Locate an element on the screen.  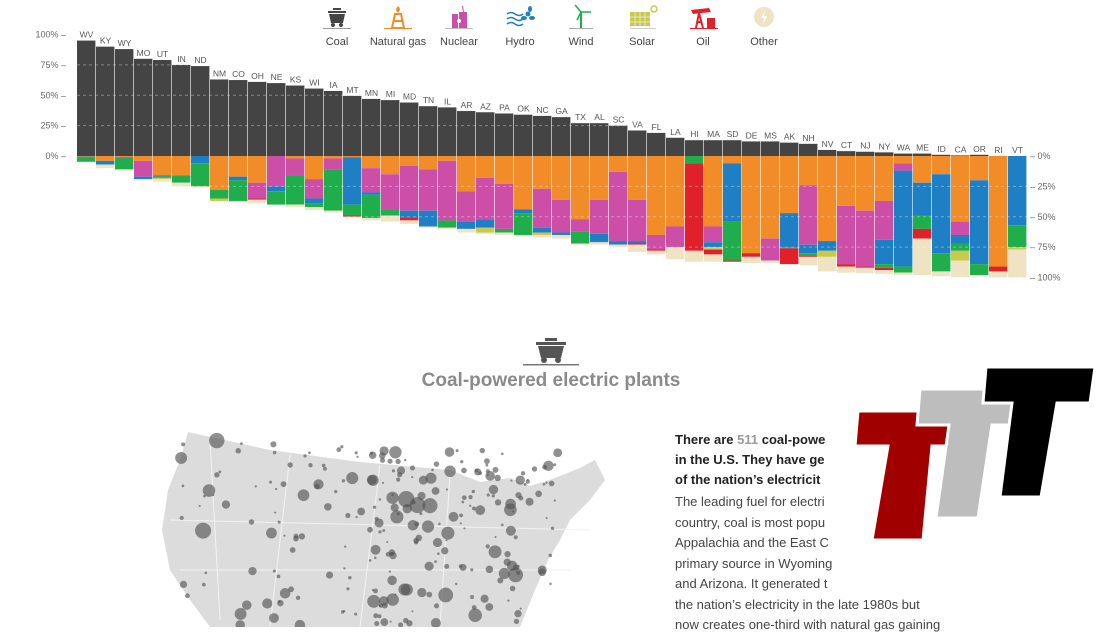
state-bar-CO is located at coordinates (238, 141).